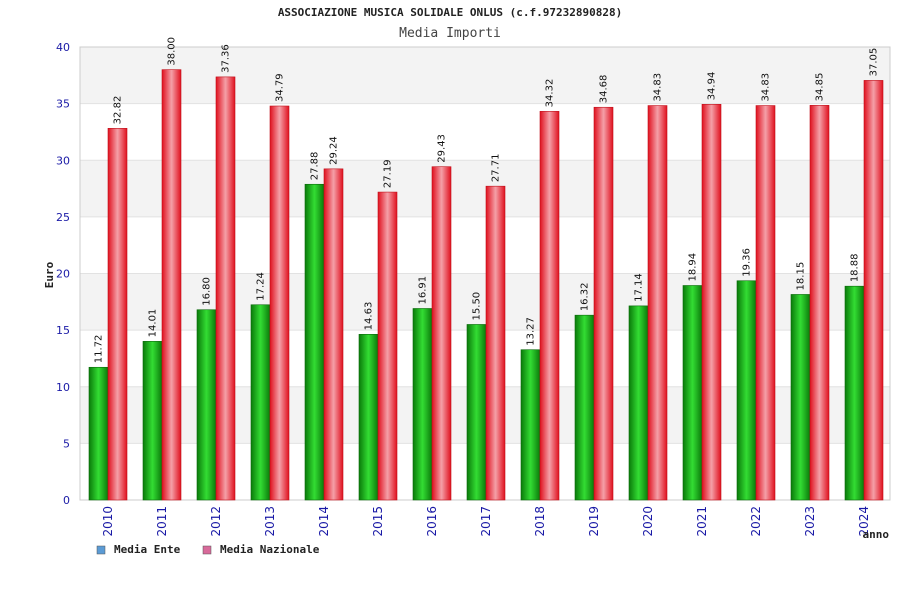 This screenshot has height=600, width=900. I want to click on x-tick-label: 2016, so click(432, 521).